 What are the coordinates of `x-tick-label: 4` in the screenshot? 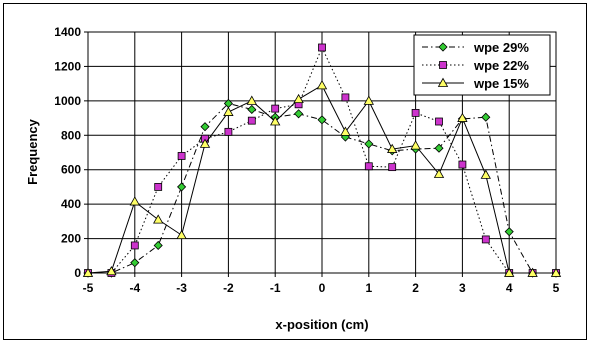 It's located at (509, 288).